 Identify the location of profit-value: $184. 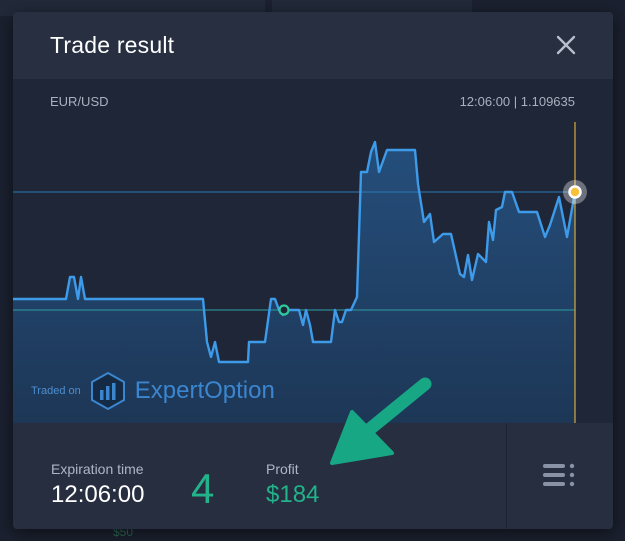
(293, 494).